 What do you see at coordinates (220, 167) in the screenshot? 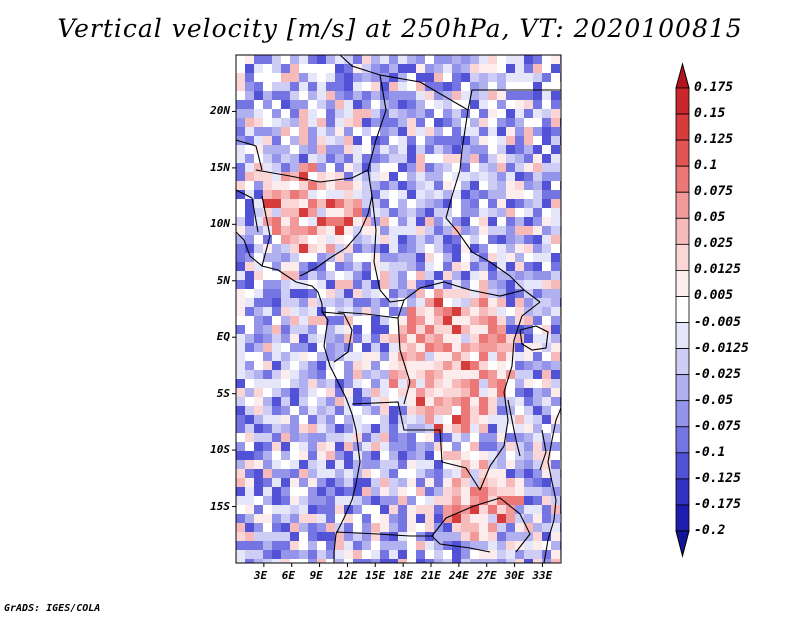
I see `lat-tick-label: 15N` at bounding box center [220, 167].